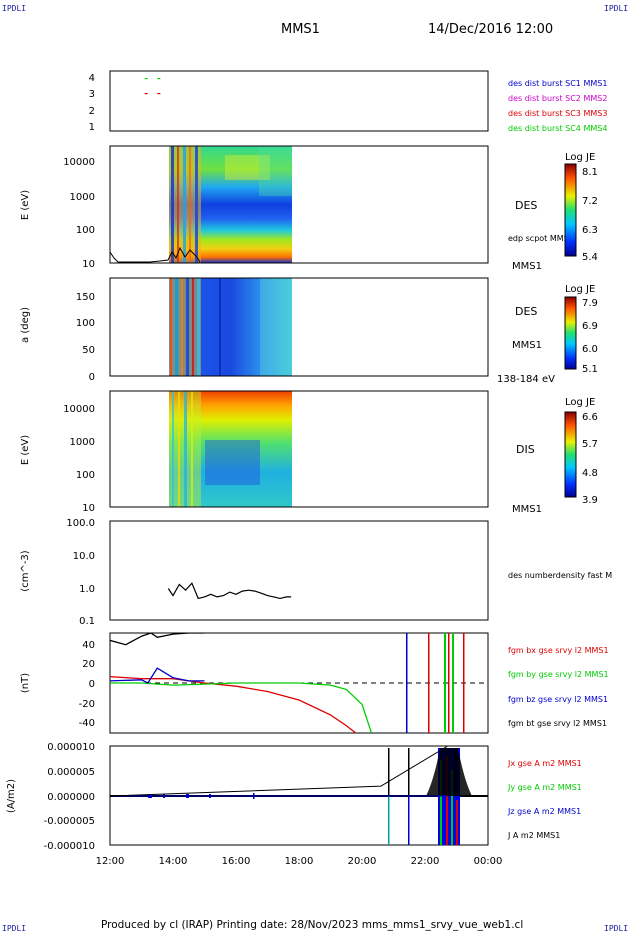  What do you see at coordinates (88, 508) in the screenshot?
I see `dis-energy-ytick: 10` at bounding box center [88, 508].